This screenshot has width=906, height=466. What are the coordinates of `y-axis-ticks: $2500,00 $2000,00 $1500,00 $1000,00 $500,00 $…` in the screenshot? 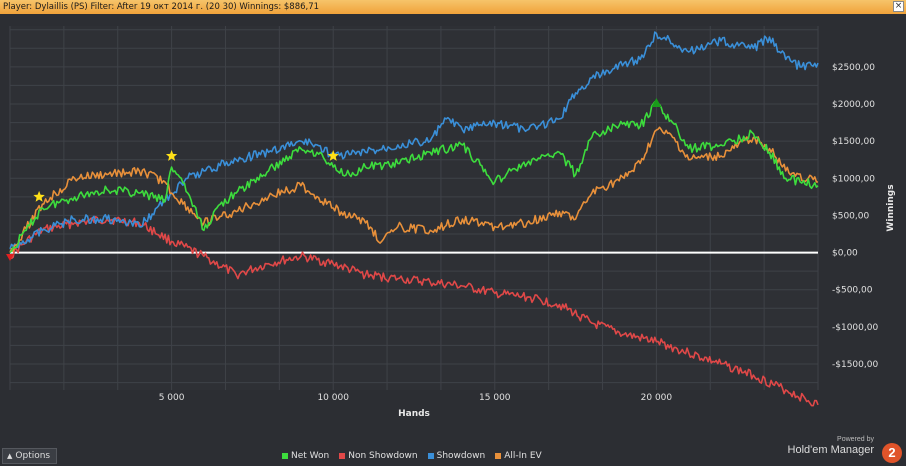 It's located at (855, 216).